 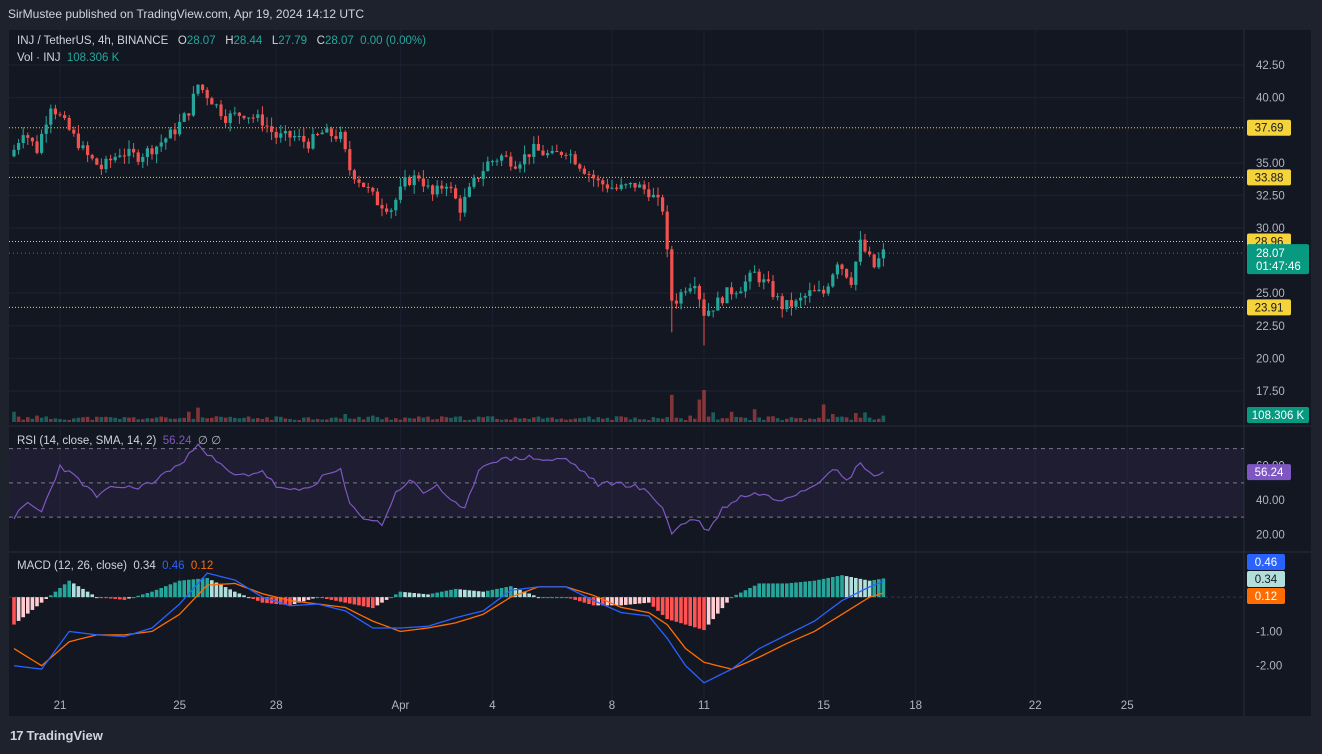 What do you see at coordinates (594, 706) in the screenshot?
I see `time-axis: 21 25 28 Apr 4 8 11 15 18 22 25` at bounding box center [594, 706].